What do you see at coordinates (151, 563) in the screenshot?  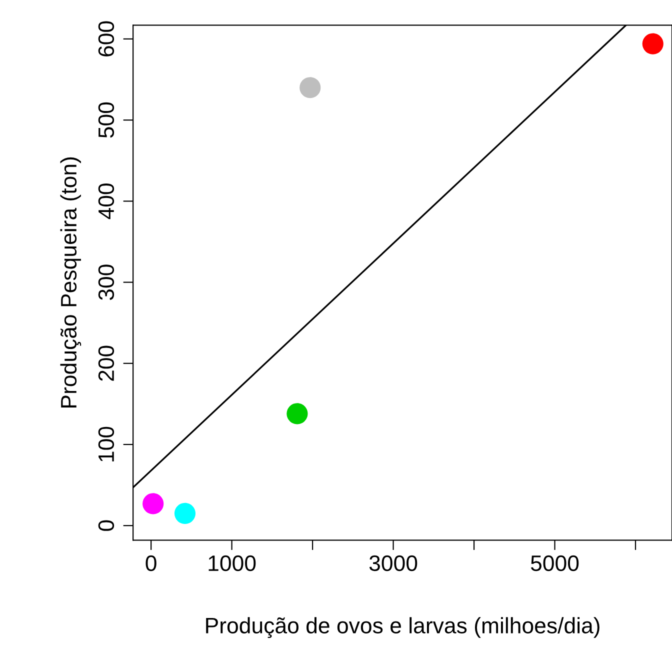 I see `x-tick-label: 0` at bounding box center [151, 563].